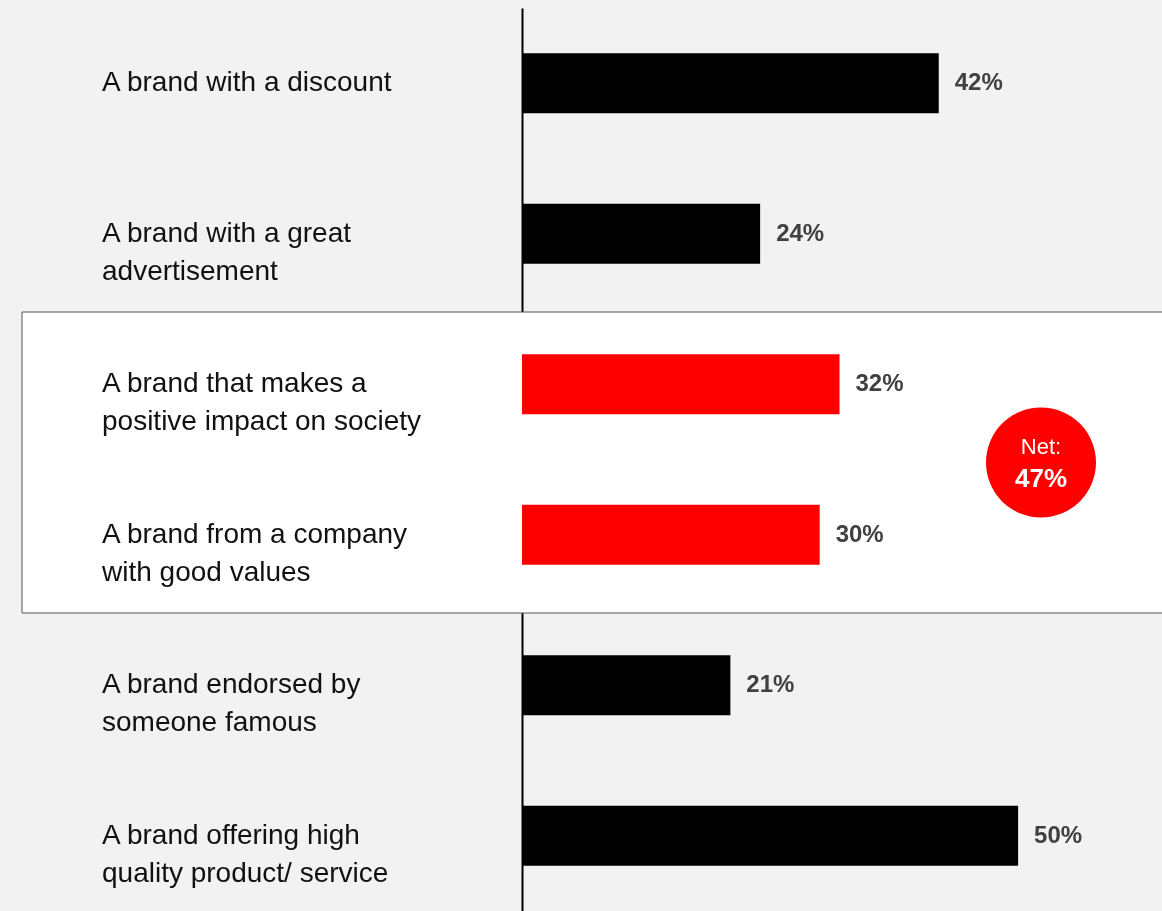 The height and width of the screenshot is (911, 1162). What do you see at coordinates (859, 533) in the screenshot?
I see `data-label: 30%` at bounding box center [859, 533].